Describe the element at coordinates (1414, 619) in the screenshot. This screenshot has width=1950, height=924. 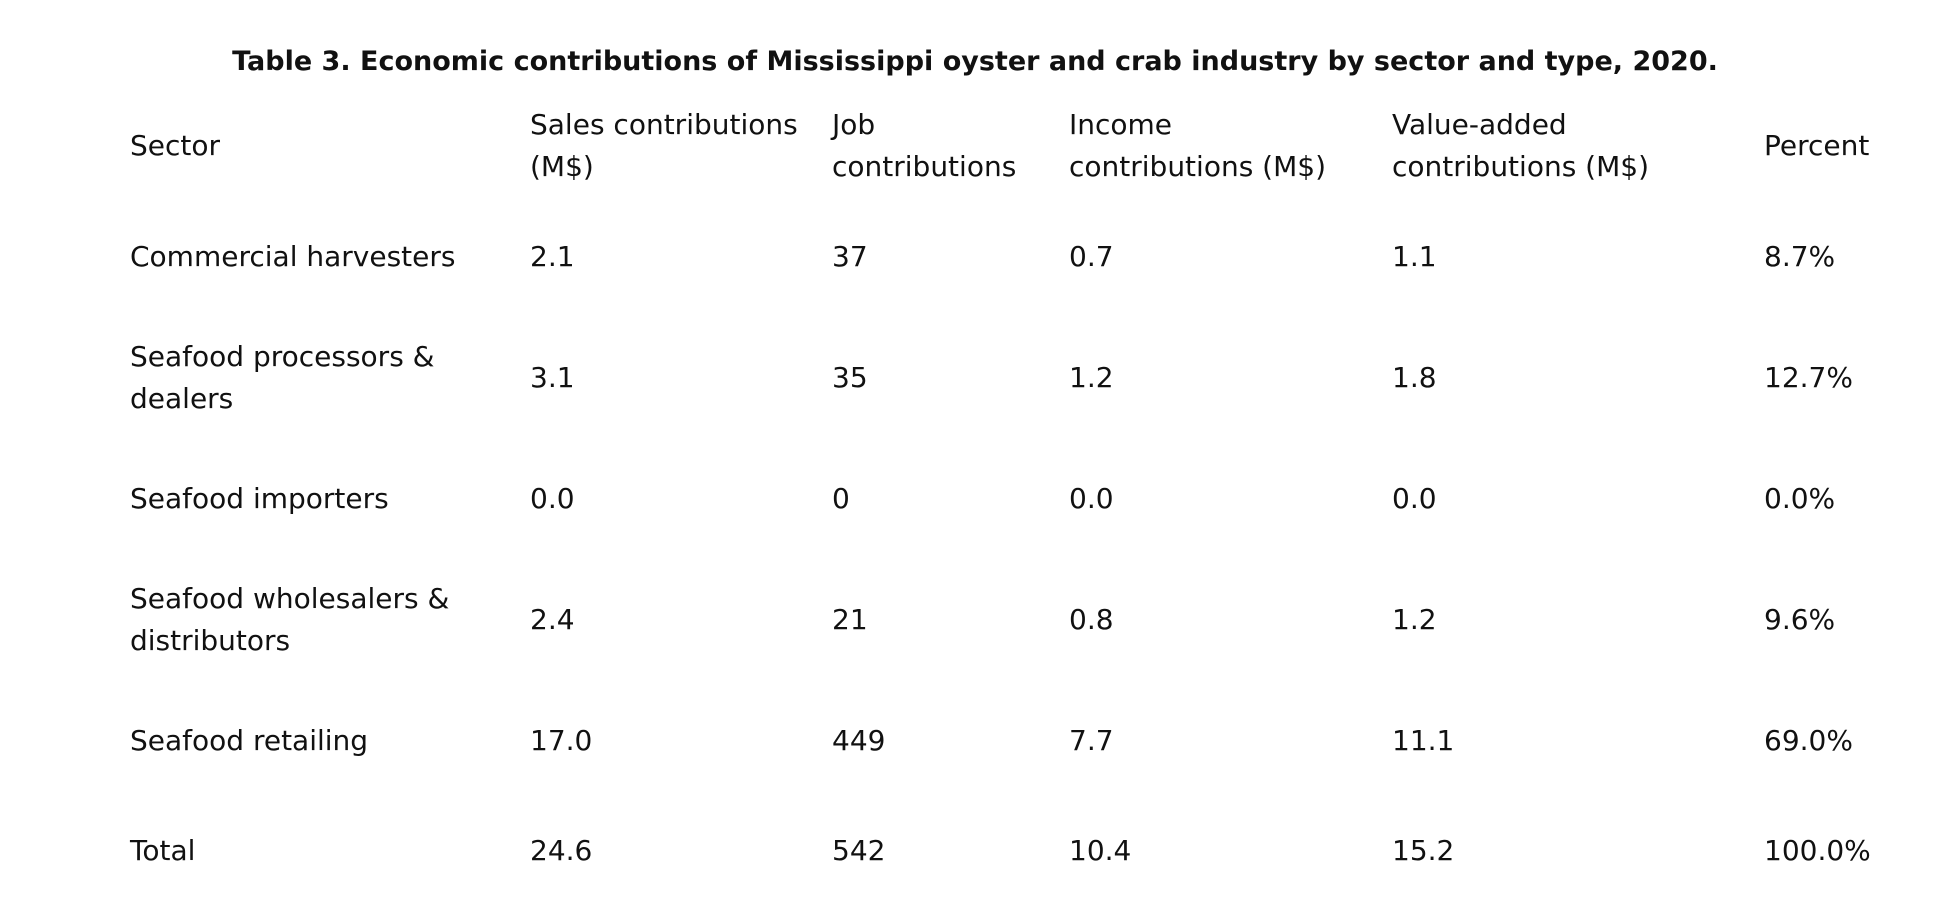
I see `cell-value-added: 1.2` at that location.